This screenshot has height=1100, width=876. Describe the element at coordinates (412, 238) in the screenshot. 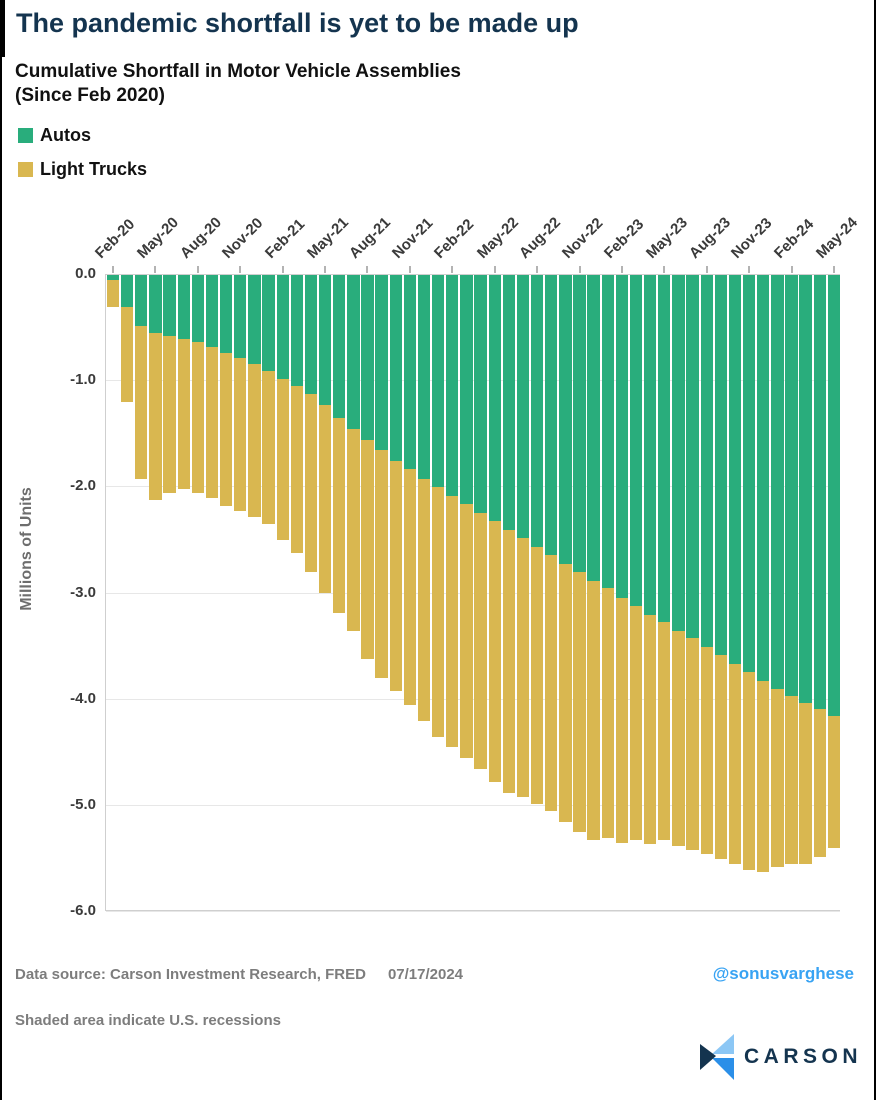

I see `x-tick-label: Nov-21` at that location.